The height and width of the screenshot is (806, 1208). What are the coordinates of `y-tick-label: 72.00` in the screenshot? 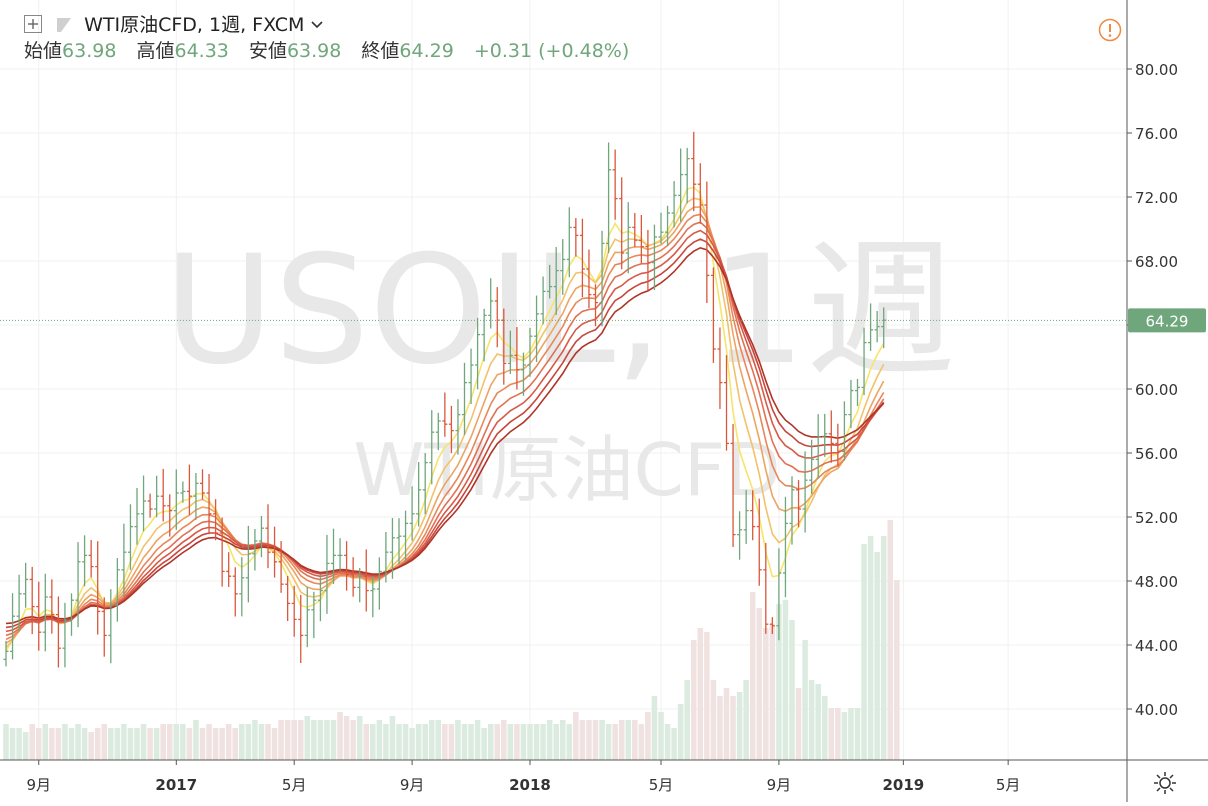 It's located at (1156, 198).